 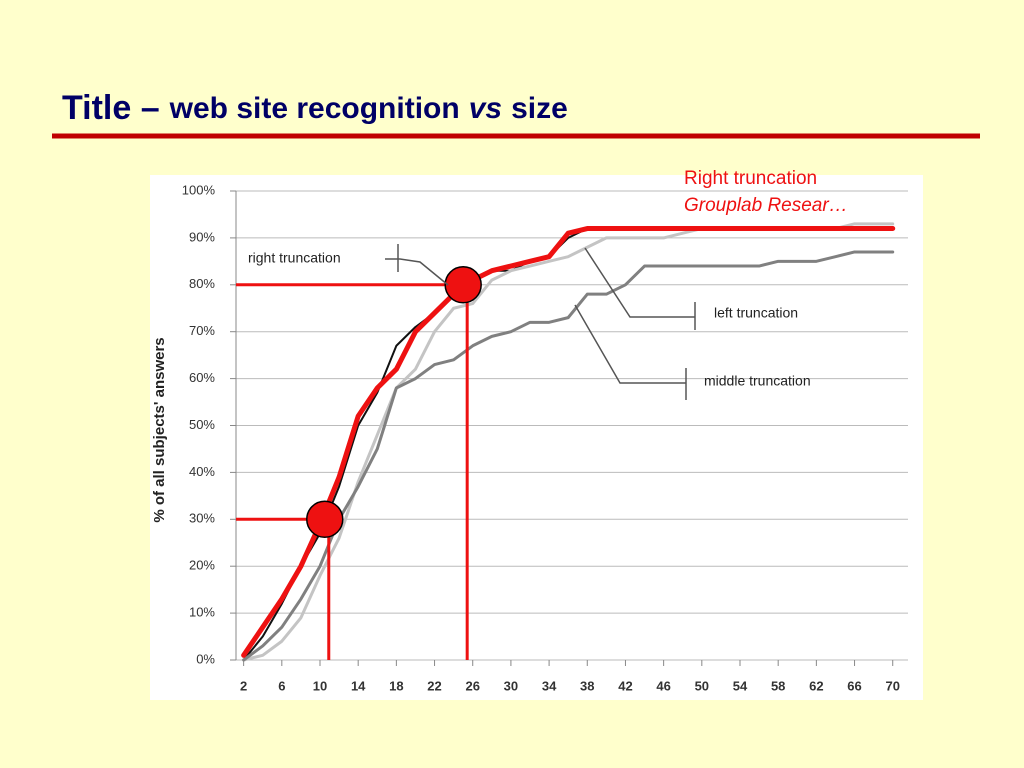 What do you see at coordinates (816, 685) in the screenshot?
I see `x-tick-label: 62` at bounding box center [816, 685].